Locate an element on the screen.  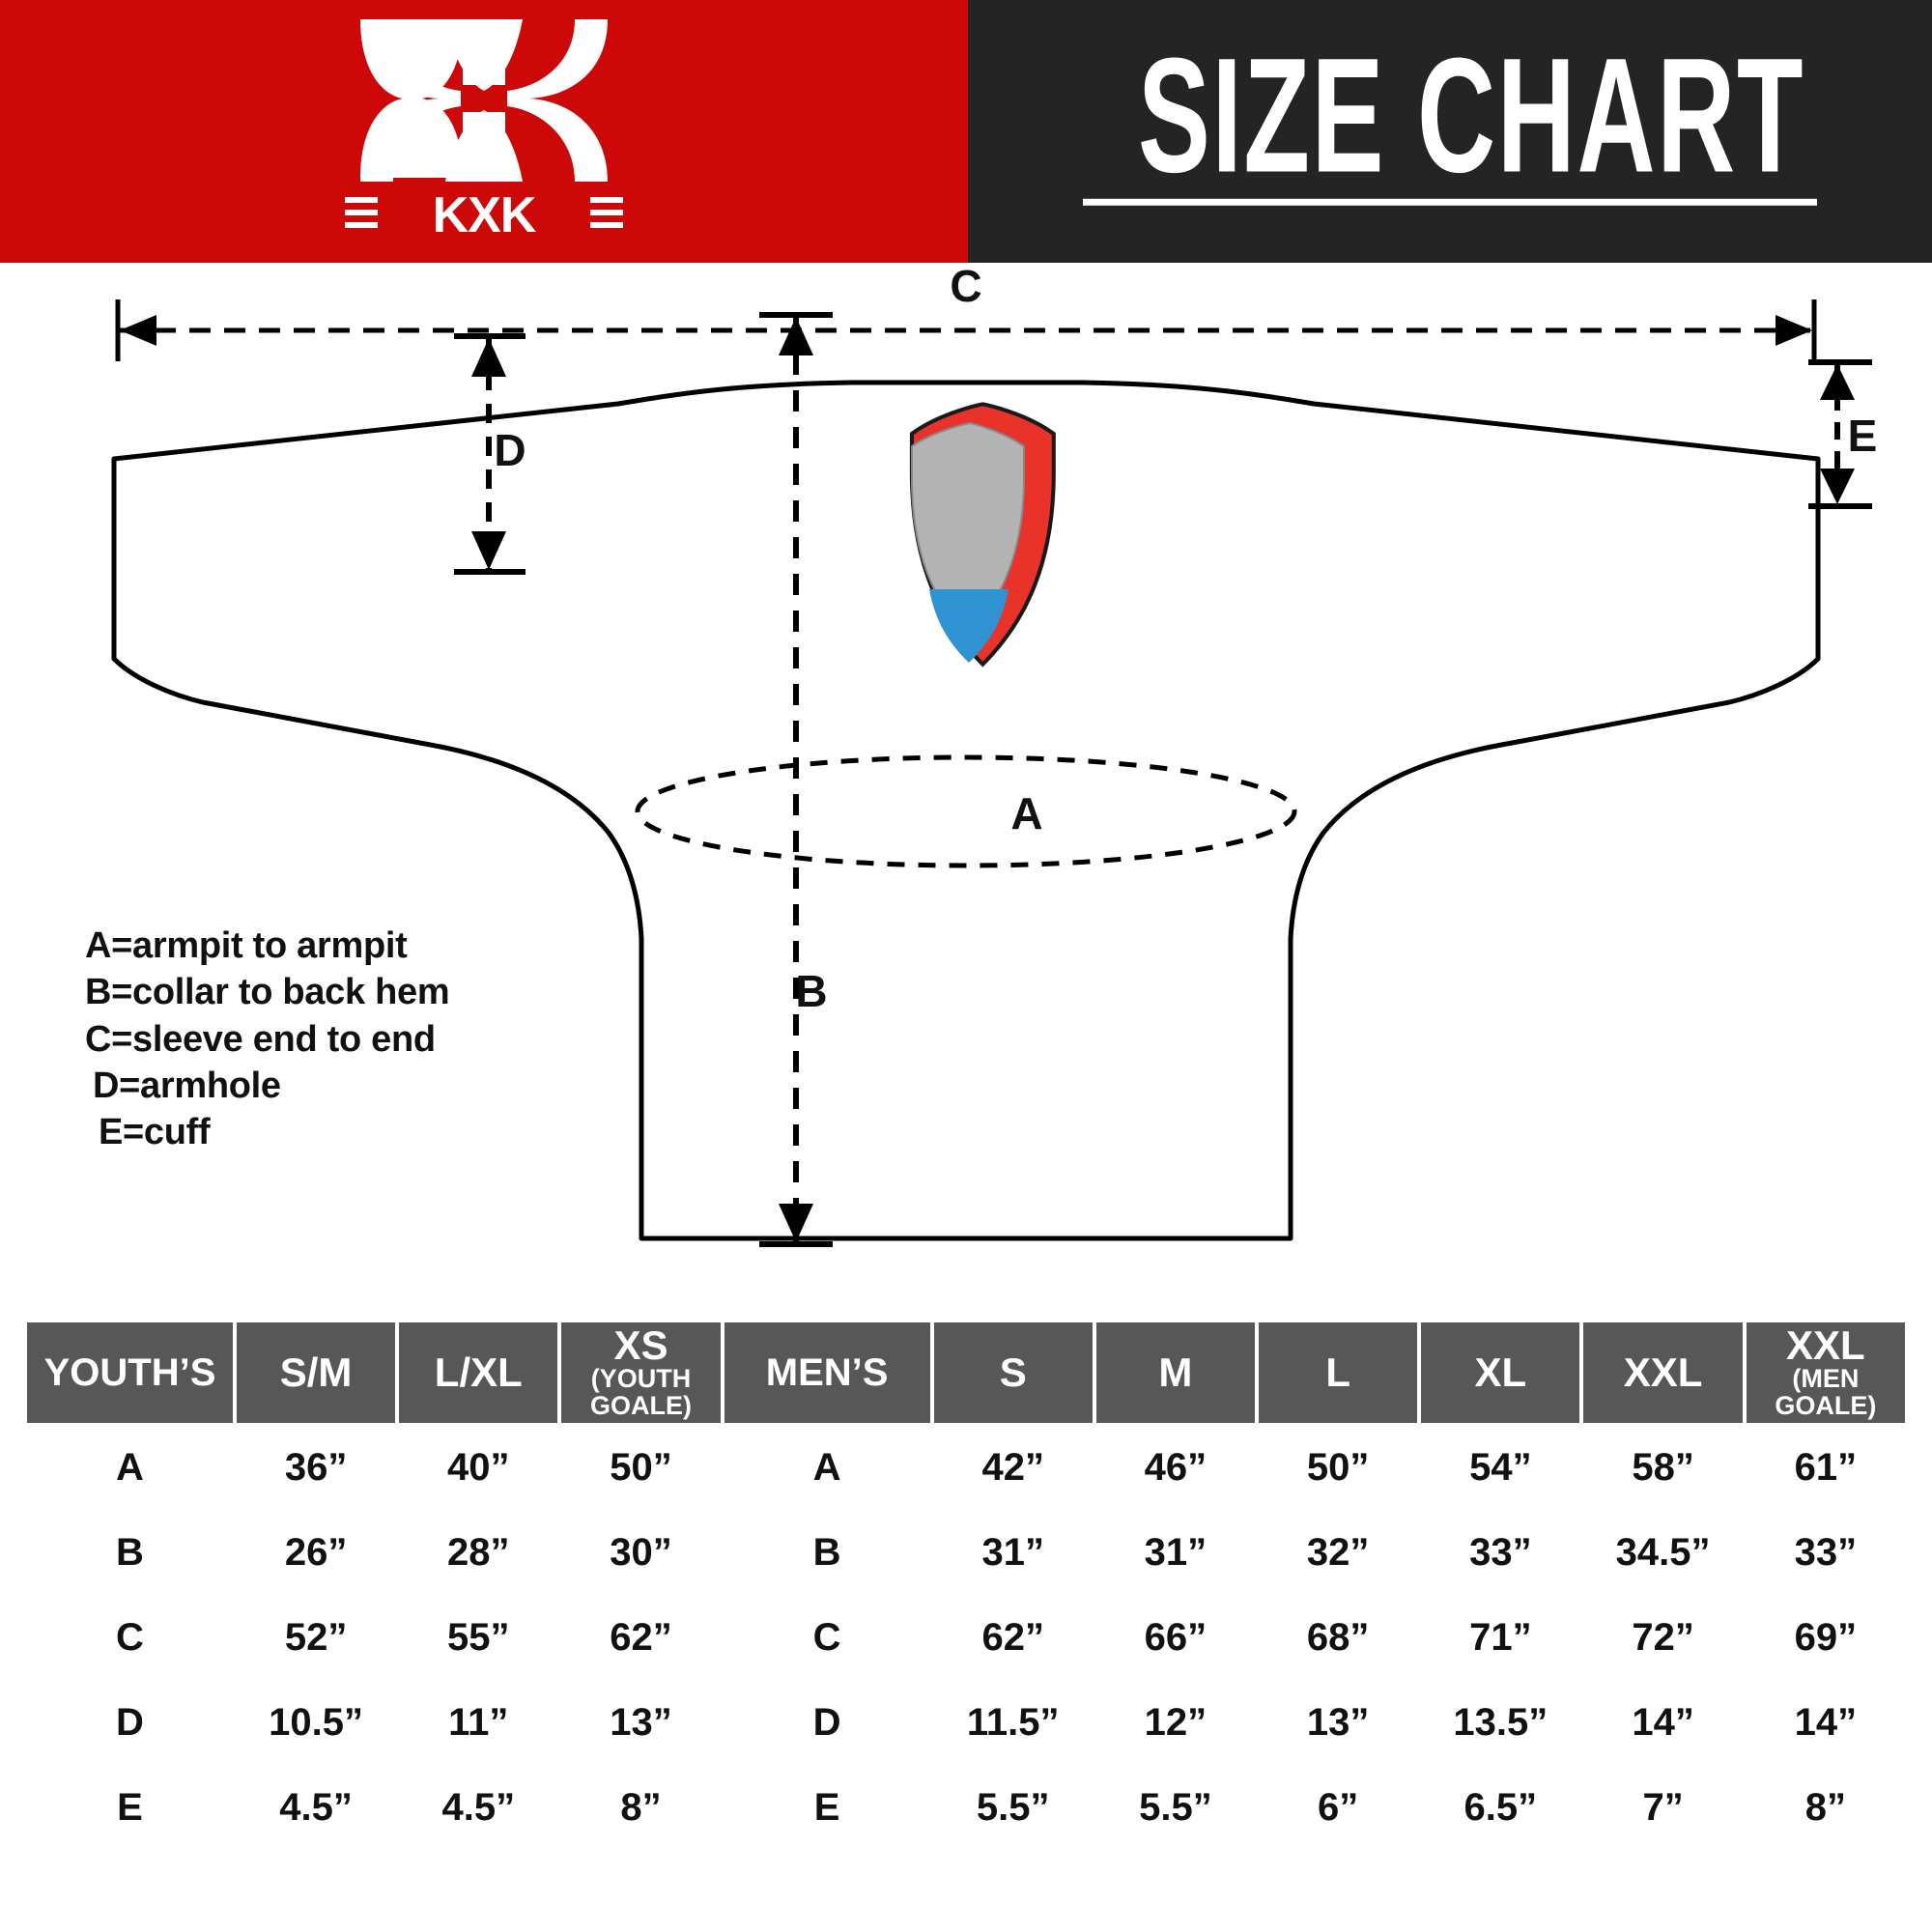
mens-cell-c-1: 66” is located at coordinates (1175, 1637).